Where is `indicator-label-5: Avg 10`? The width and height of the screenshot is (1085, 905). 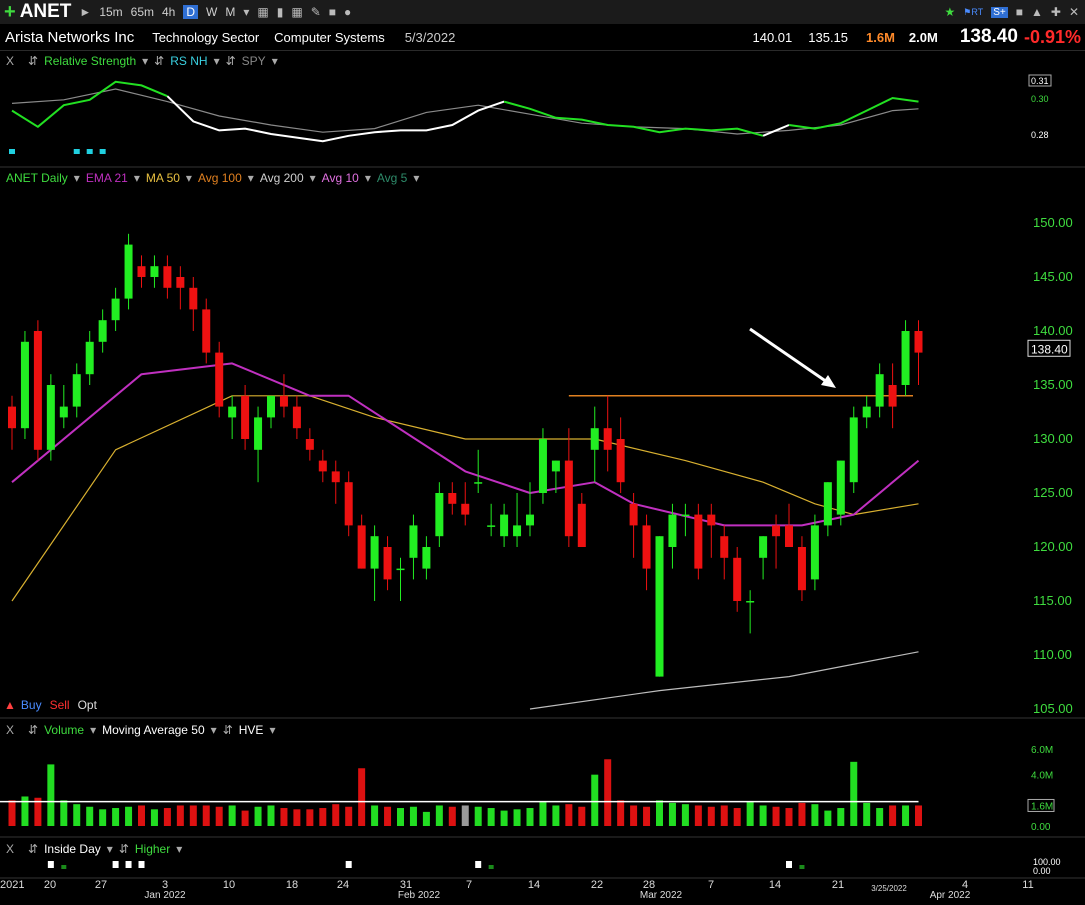 indicator-label-5: Avg 10 is located at coordinates (340, 178).